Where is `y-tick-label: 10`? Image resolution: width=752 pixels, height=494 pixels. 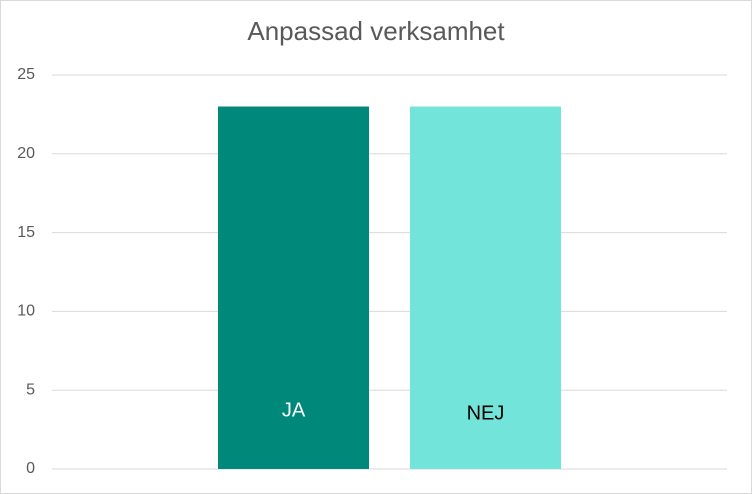
y-tick-label: 10 is located at coordinates (26, 311).